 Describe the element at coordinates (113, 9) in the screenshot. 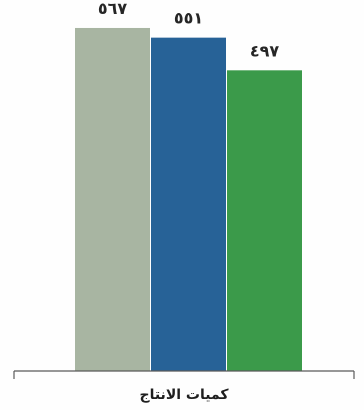

I see `data-label-series-1: ٥٦٧` at that location.